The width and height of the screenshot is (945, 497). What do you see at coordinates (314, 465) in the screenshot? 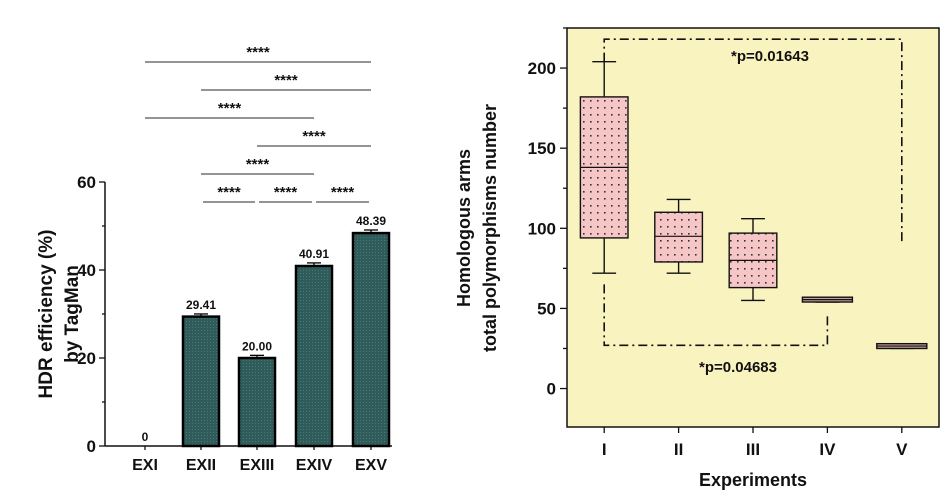
I see `x-tick-label: EXIV` at bounding box center [314, 465].